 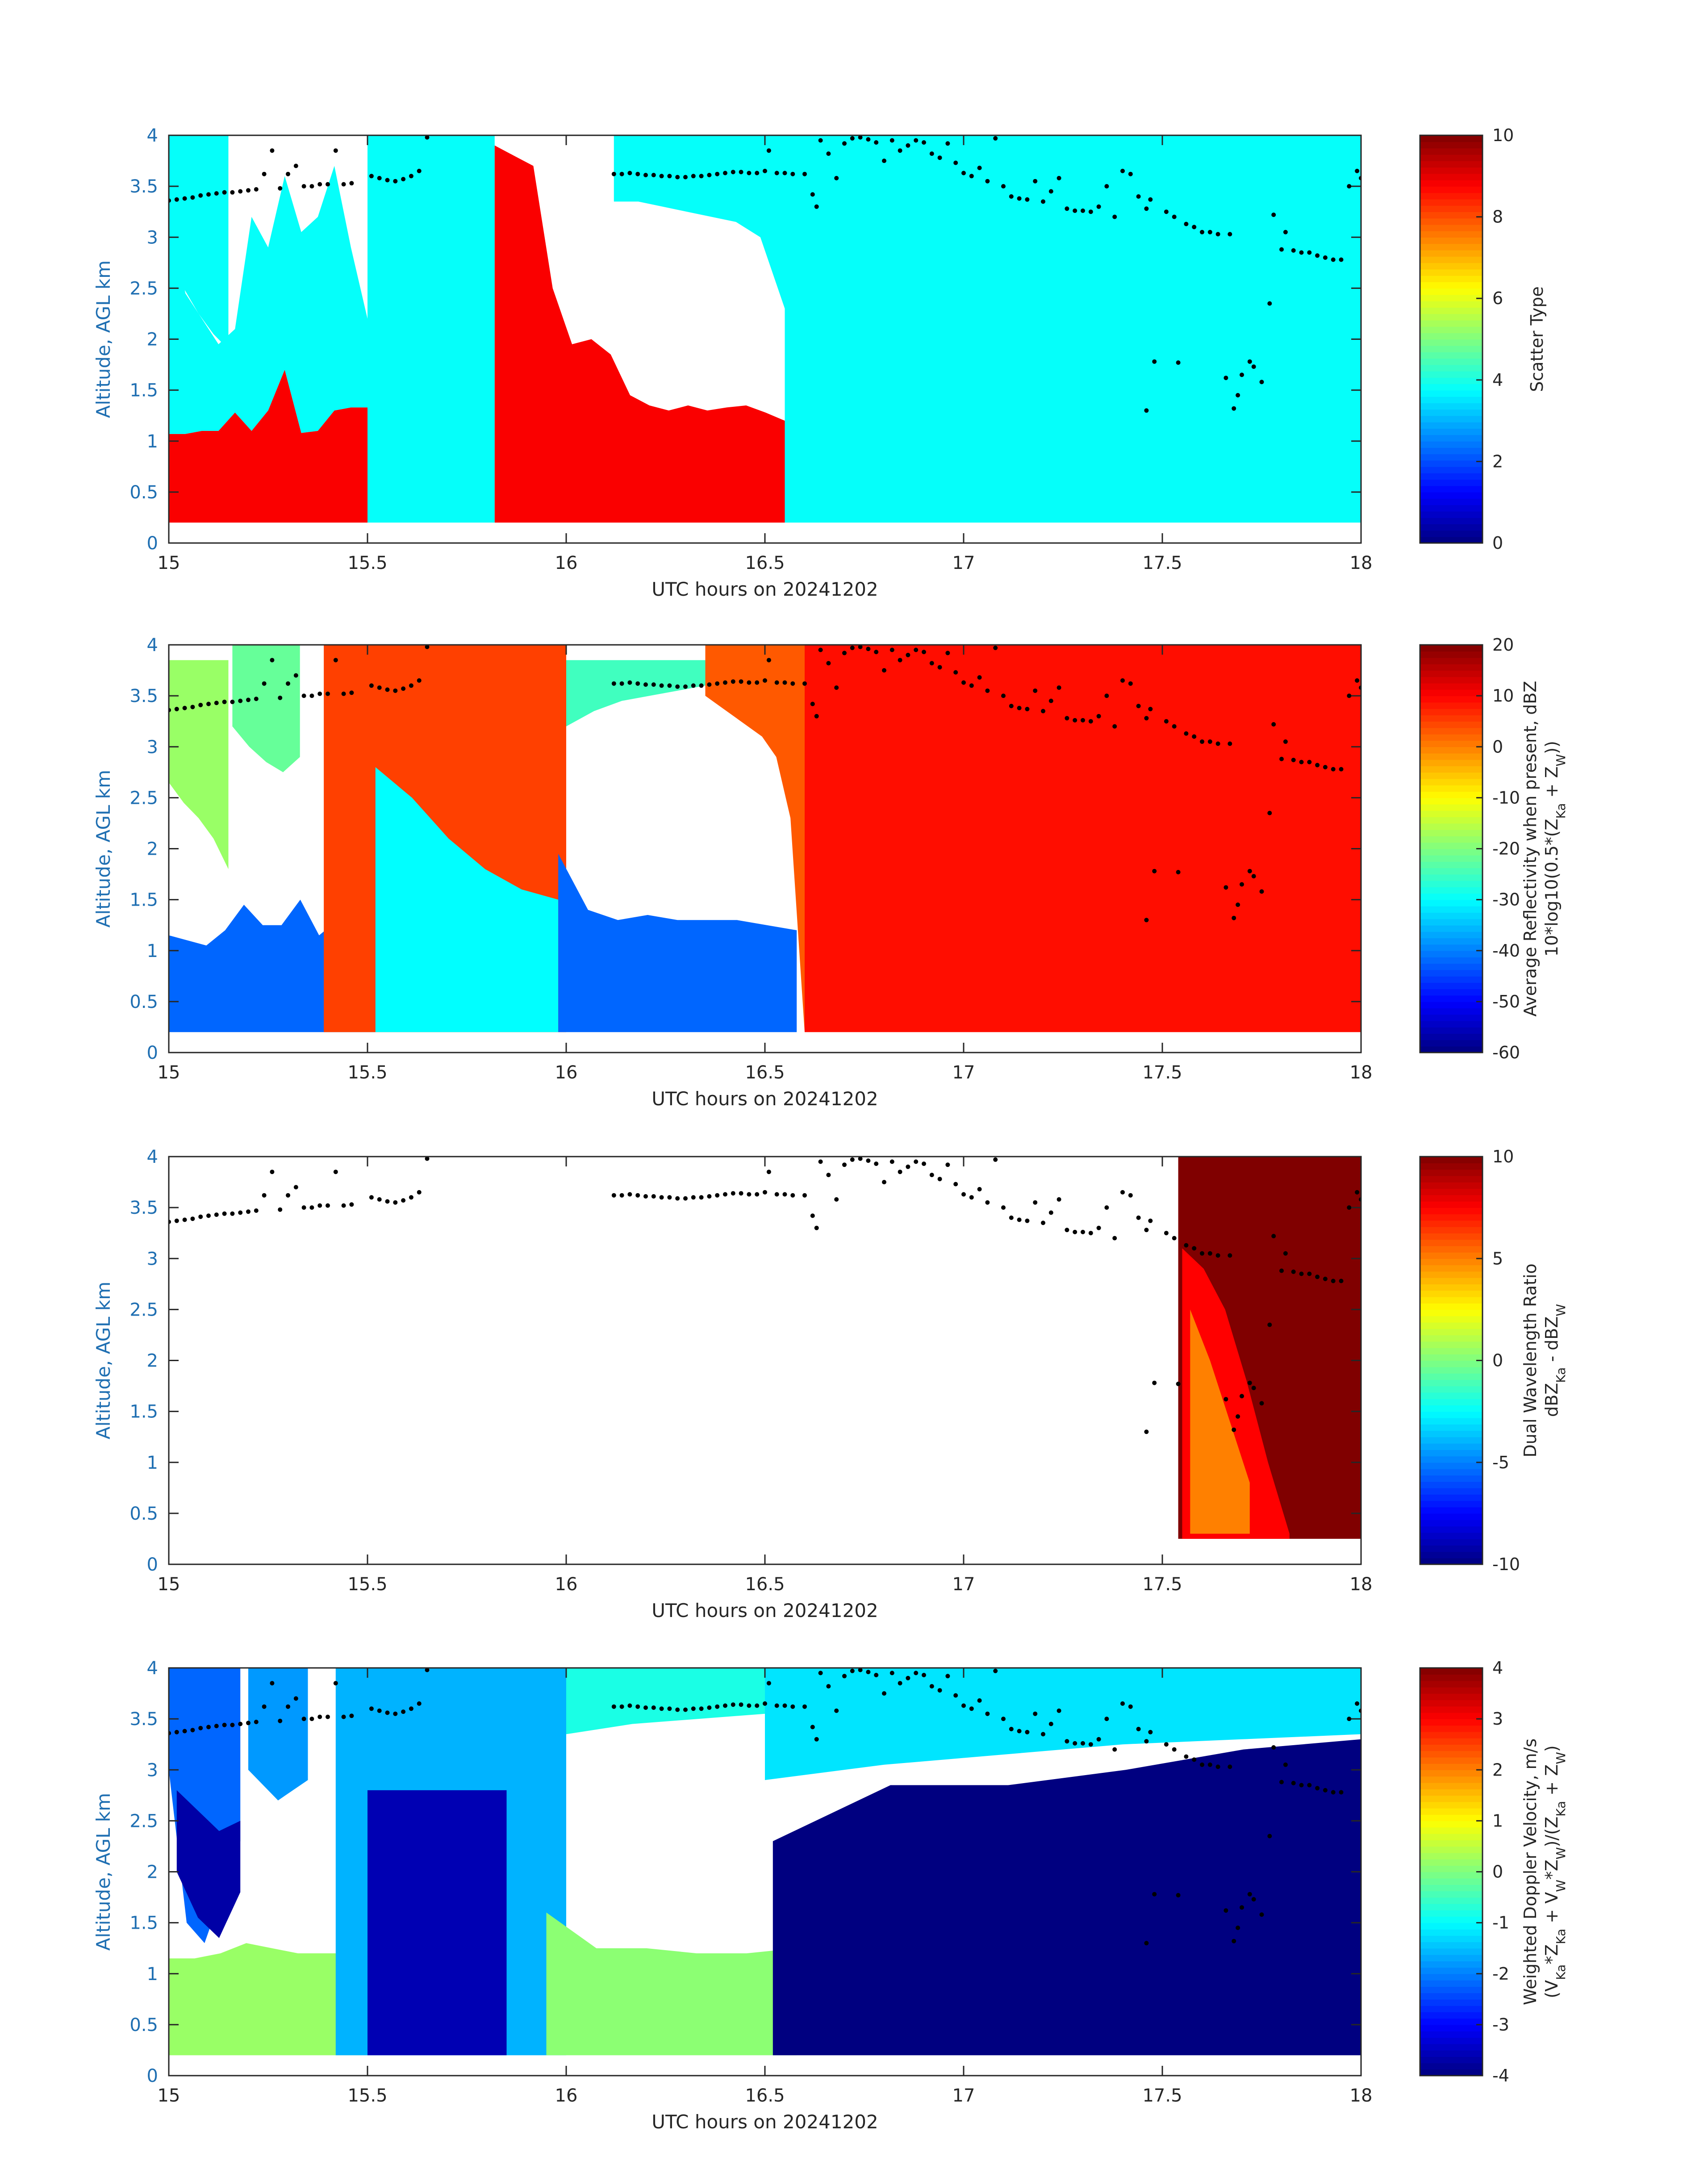 I want to click on colorbar-label: Scatter Type, so click(x=1537, y=339).